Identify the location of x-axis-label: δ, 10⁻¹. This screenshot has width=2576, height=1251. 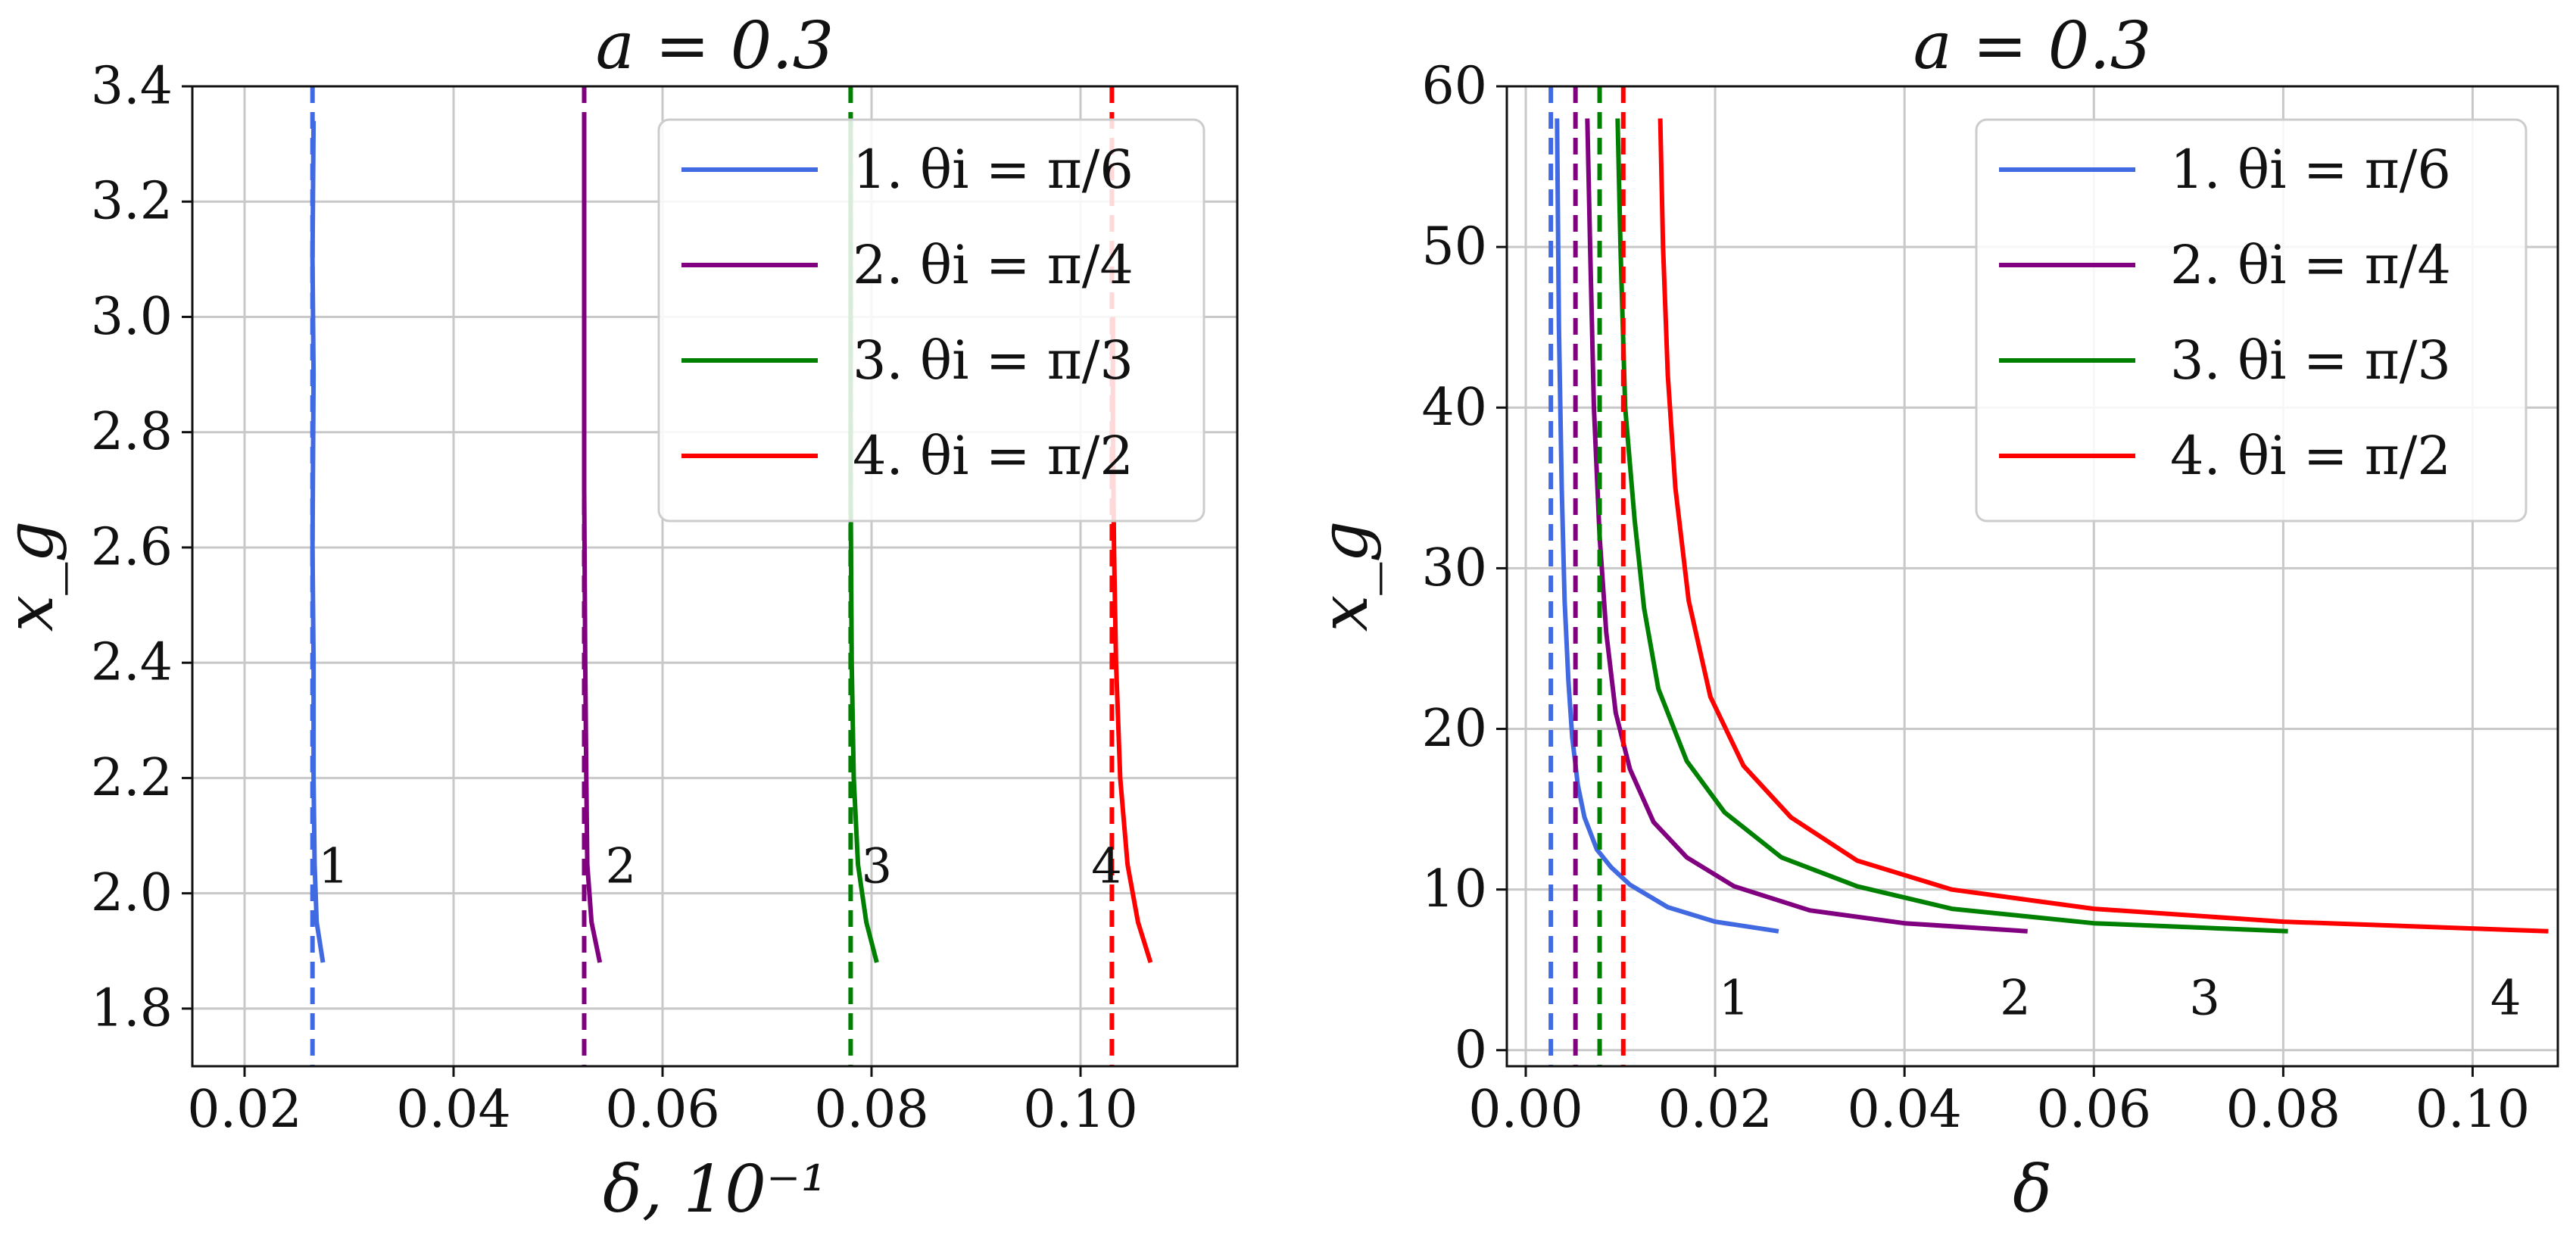
(715, 1190).